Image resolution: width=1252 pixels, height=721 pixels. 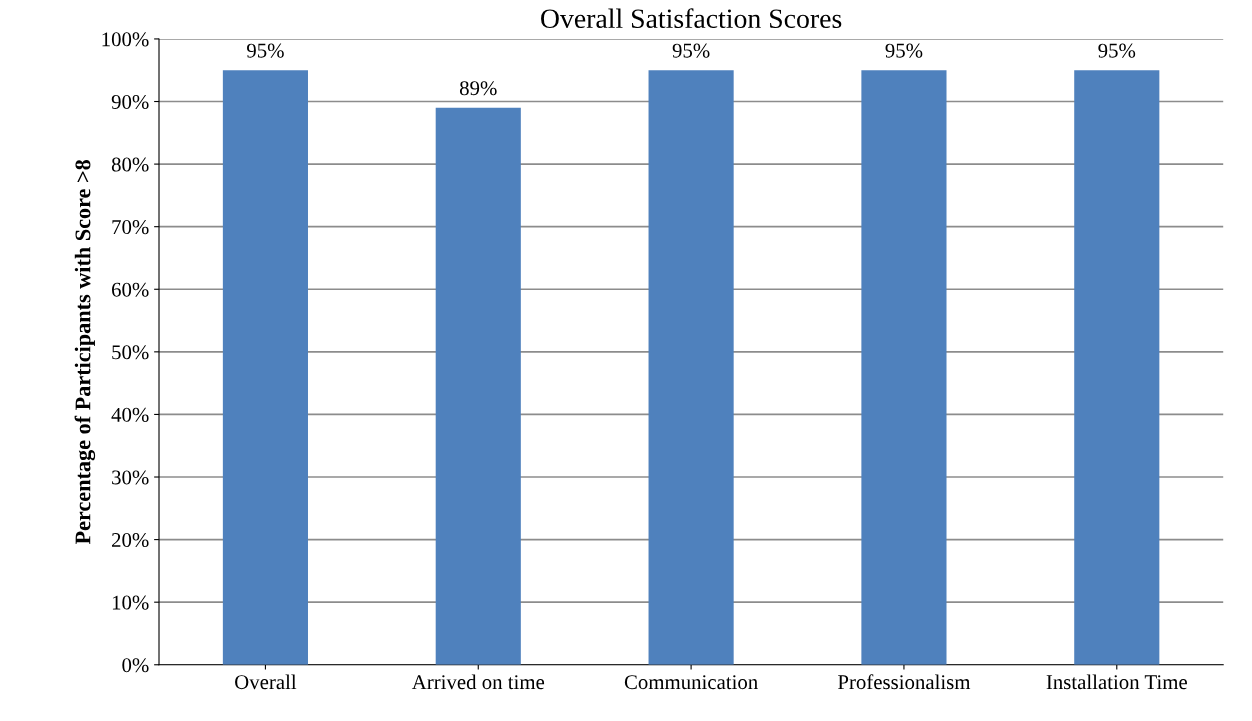 What do you see at coordinates (130, 227) in the screenshot?
I see `y-tick-label: 70%` at bounding box center [130, 227].